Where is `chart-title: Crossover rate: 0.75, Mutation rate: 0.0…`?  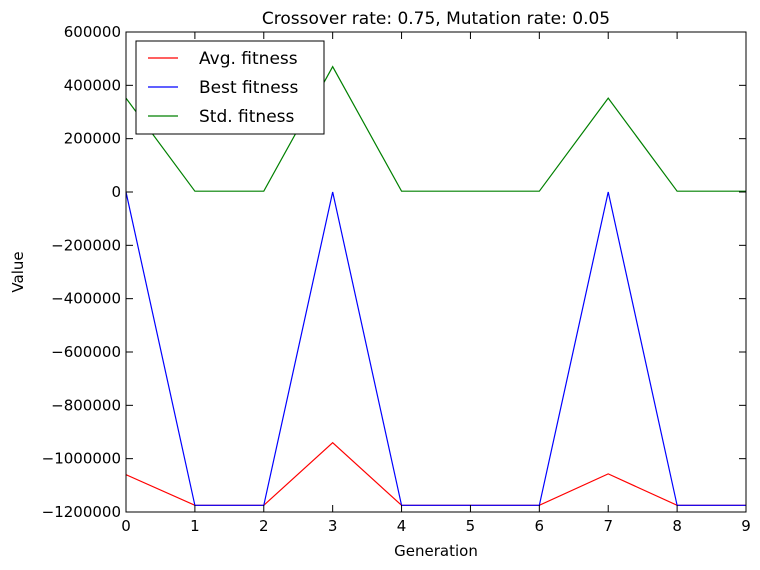
chart-title: Crossover rate: 0.75, Mutation rate: 0.0… is located at coordinates (436, 19).